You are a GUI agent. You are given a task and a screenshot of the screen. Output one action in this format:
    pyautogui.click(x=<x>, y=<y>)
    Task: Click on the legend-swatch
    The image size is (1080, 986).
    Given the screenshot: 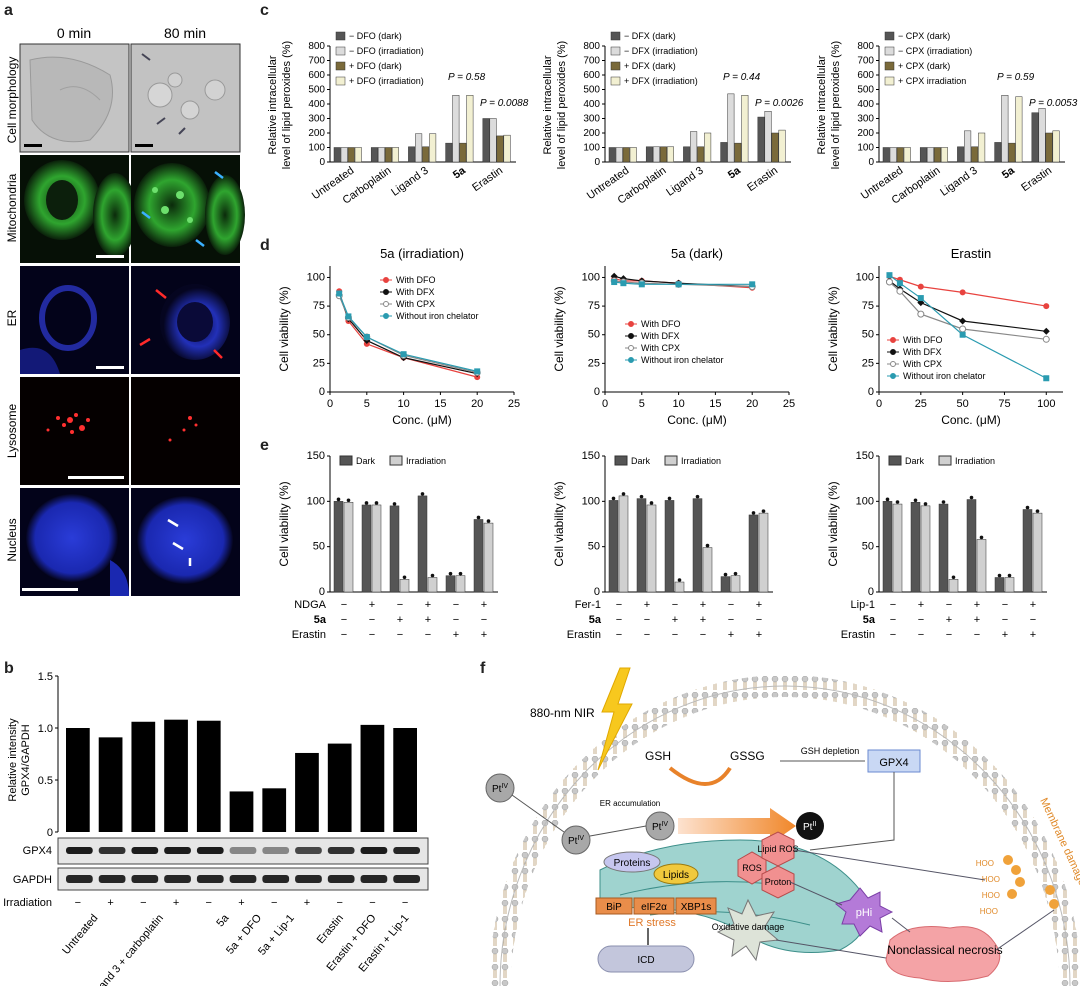 What is the action you would take?
    pyautogui.click(x=889, y=51)
    